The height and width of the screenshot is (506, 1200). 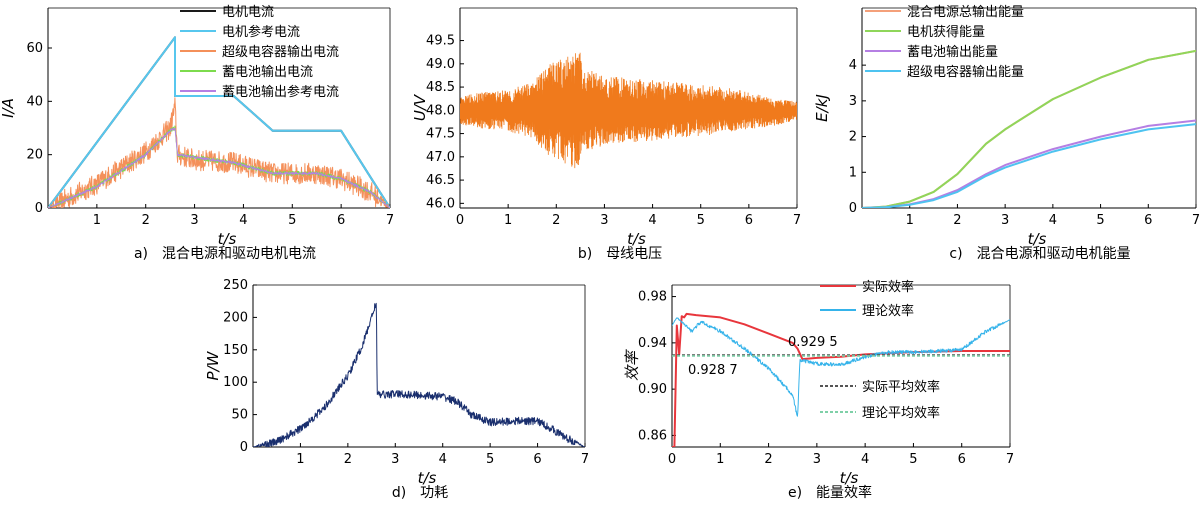 What do you see at coordinates (440, 87) in the screenshot?
I see `y-tick-label: 48.5` at bounding box center [440, 87].